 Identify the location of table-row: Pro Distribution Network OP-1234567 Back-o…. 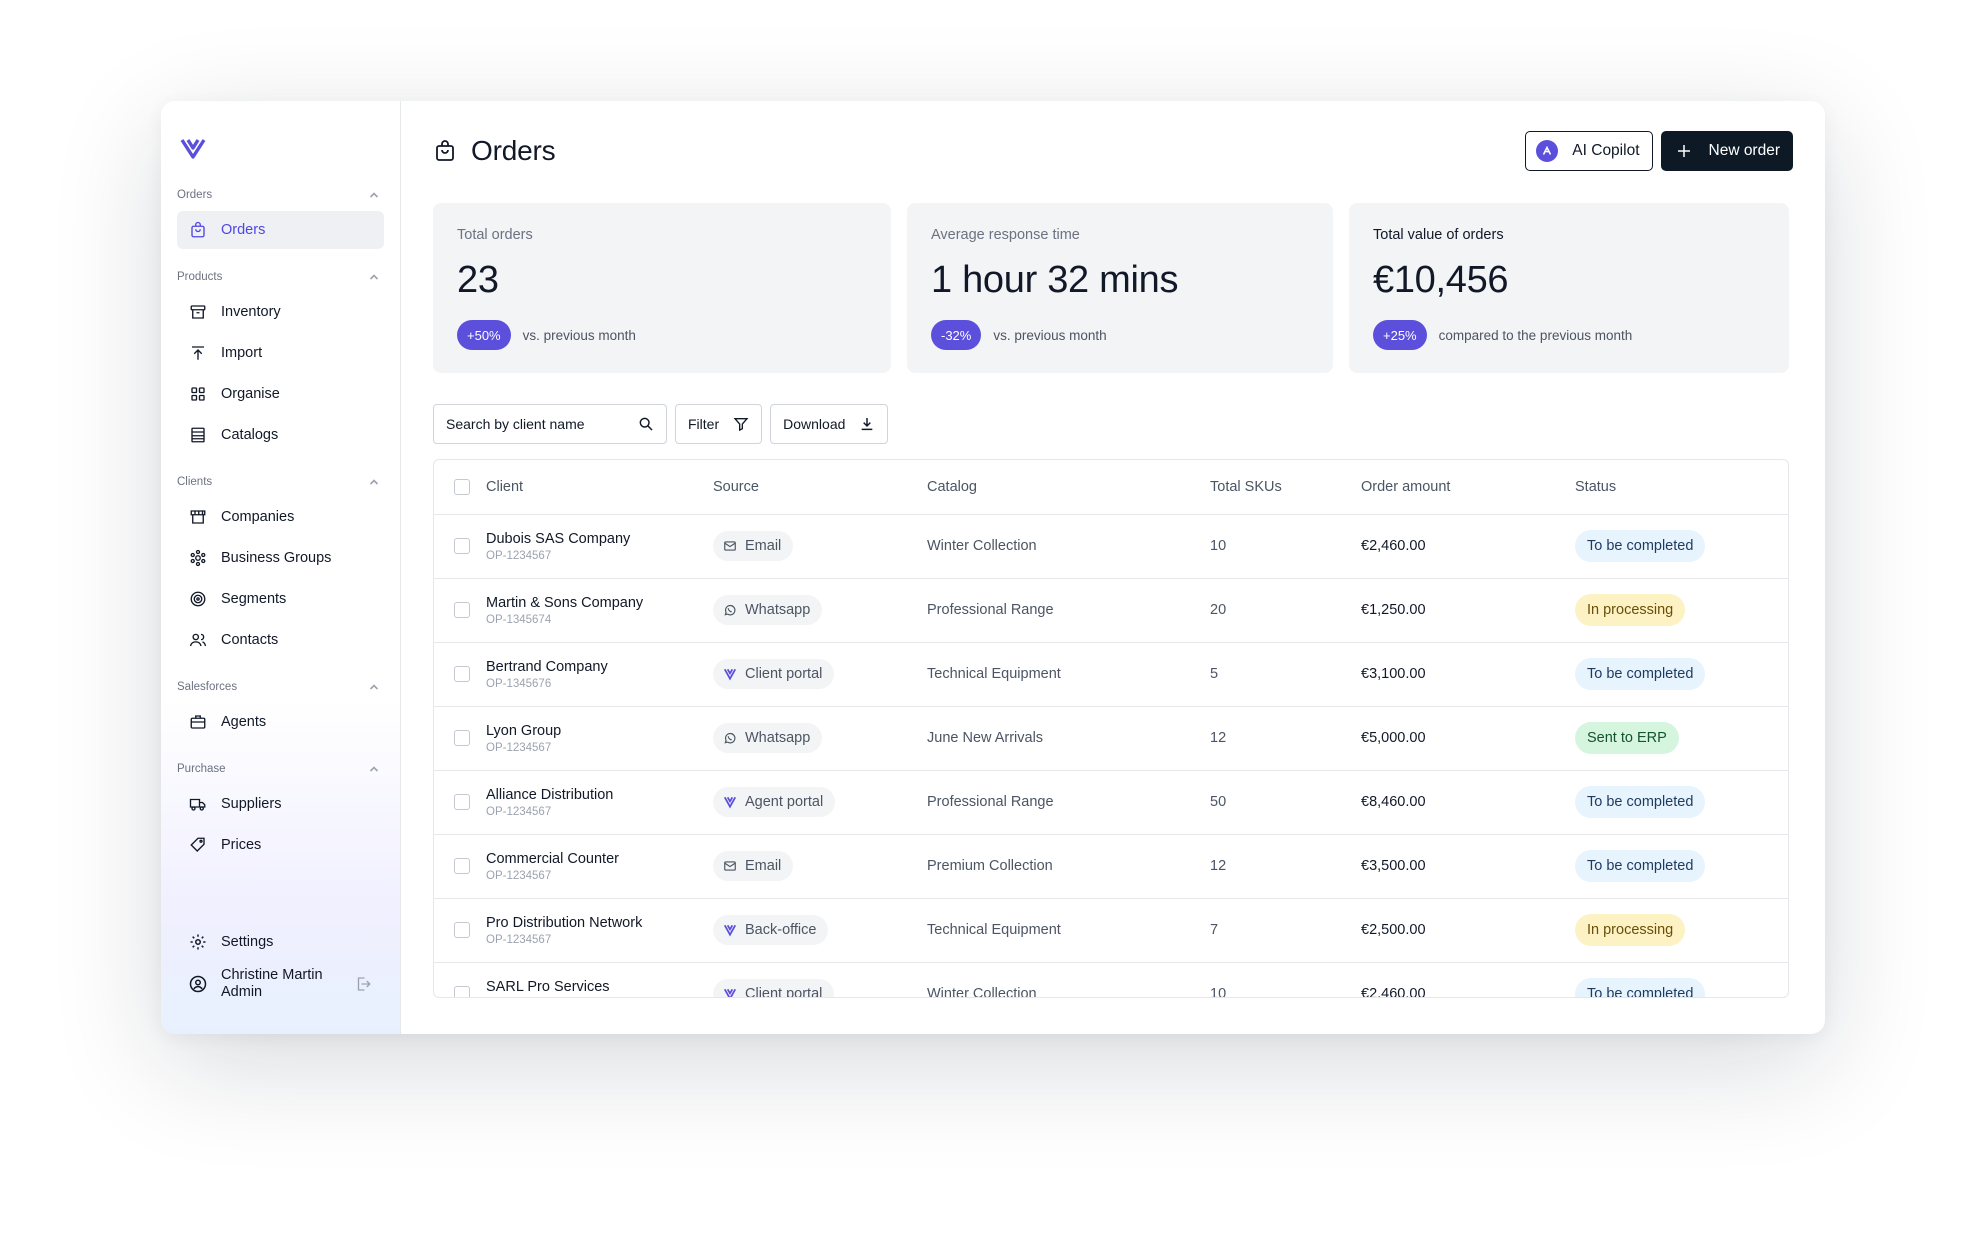
(1111, 930).